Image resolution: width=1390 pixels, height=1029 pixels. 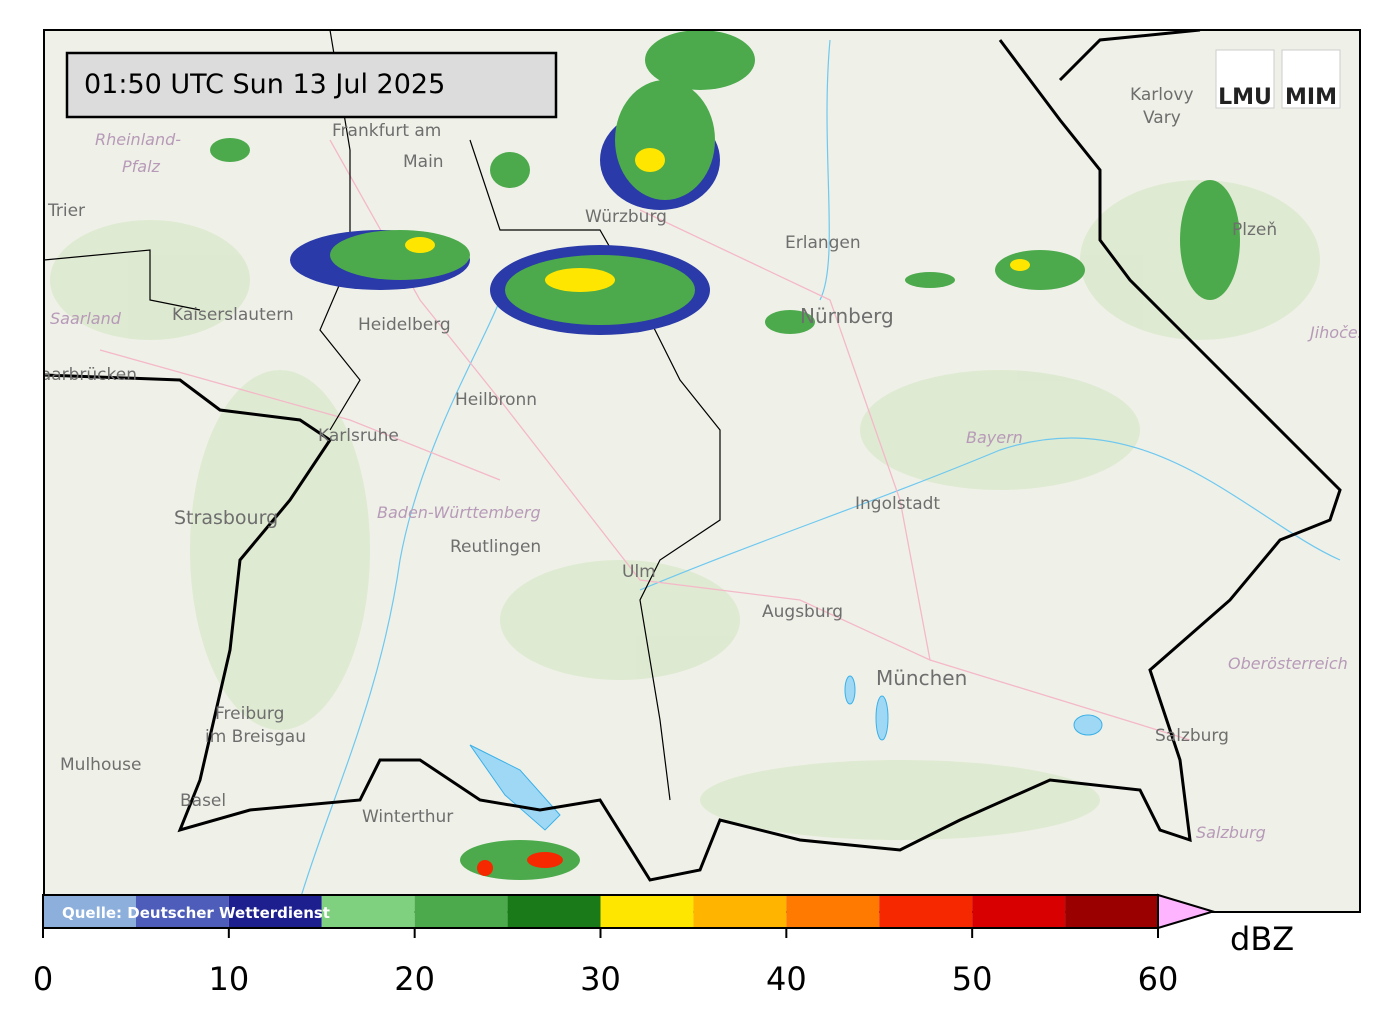 What do you see at coordinates (358, 436) in the screenshot?
I see `svg-text: Karlsruhe` at bounding box center [358, 436].